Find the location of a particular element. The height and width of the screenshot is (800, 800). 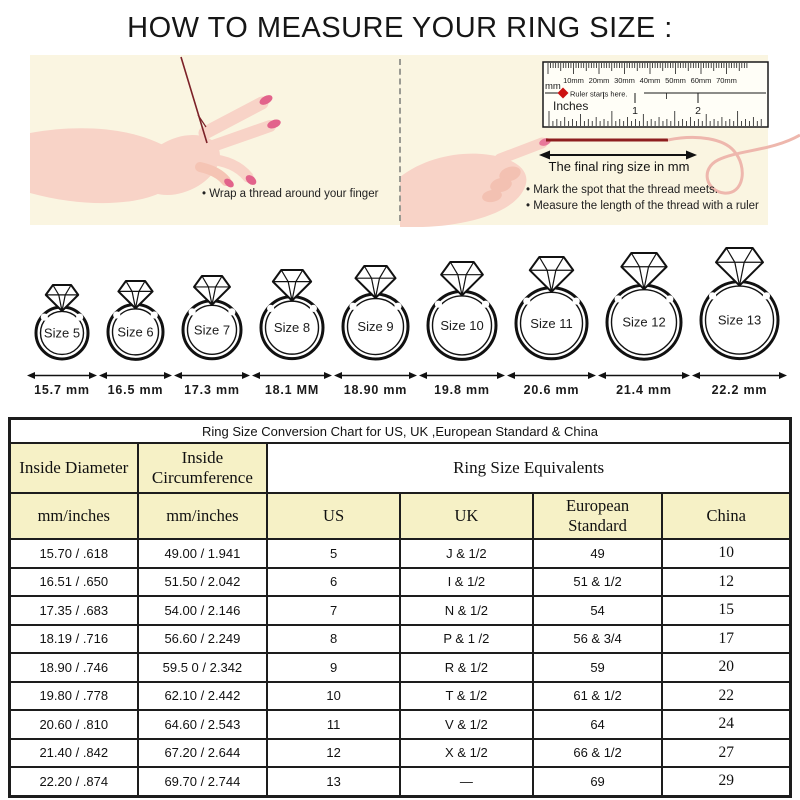

ring-diagram-size-13: Size 13 22.2 mm is located at coordinates (739, 321).